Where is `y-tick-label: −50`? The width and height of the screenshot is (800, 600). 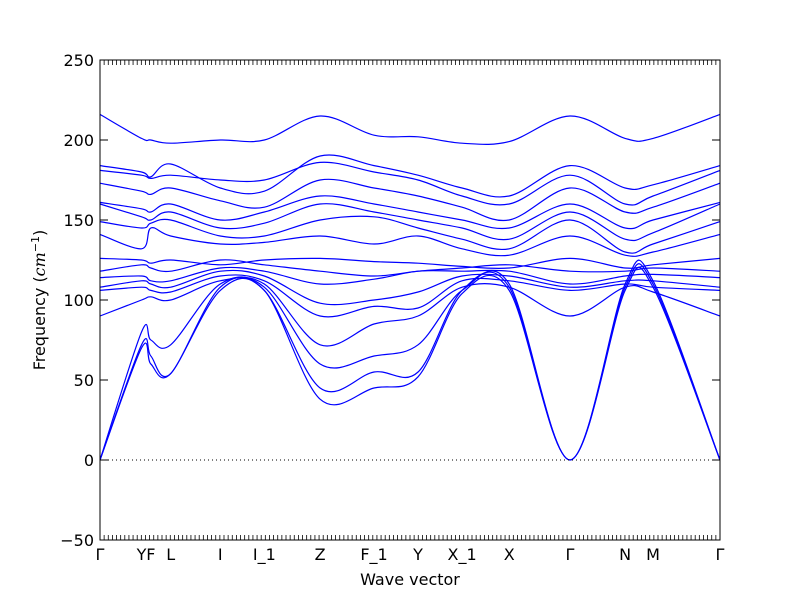
y-tick-label: −50 is located at coordinates (77, 540).